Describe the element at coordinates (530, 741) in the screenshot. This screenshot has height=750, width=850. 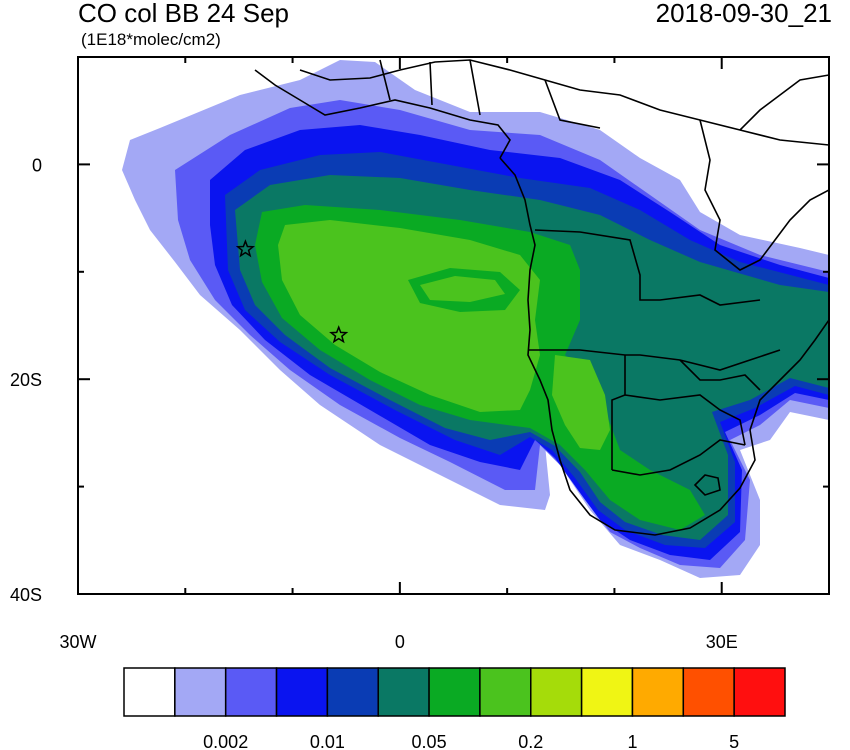
I see `colorbar-label: 0.2` at that location.